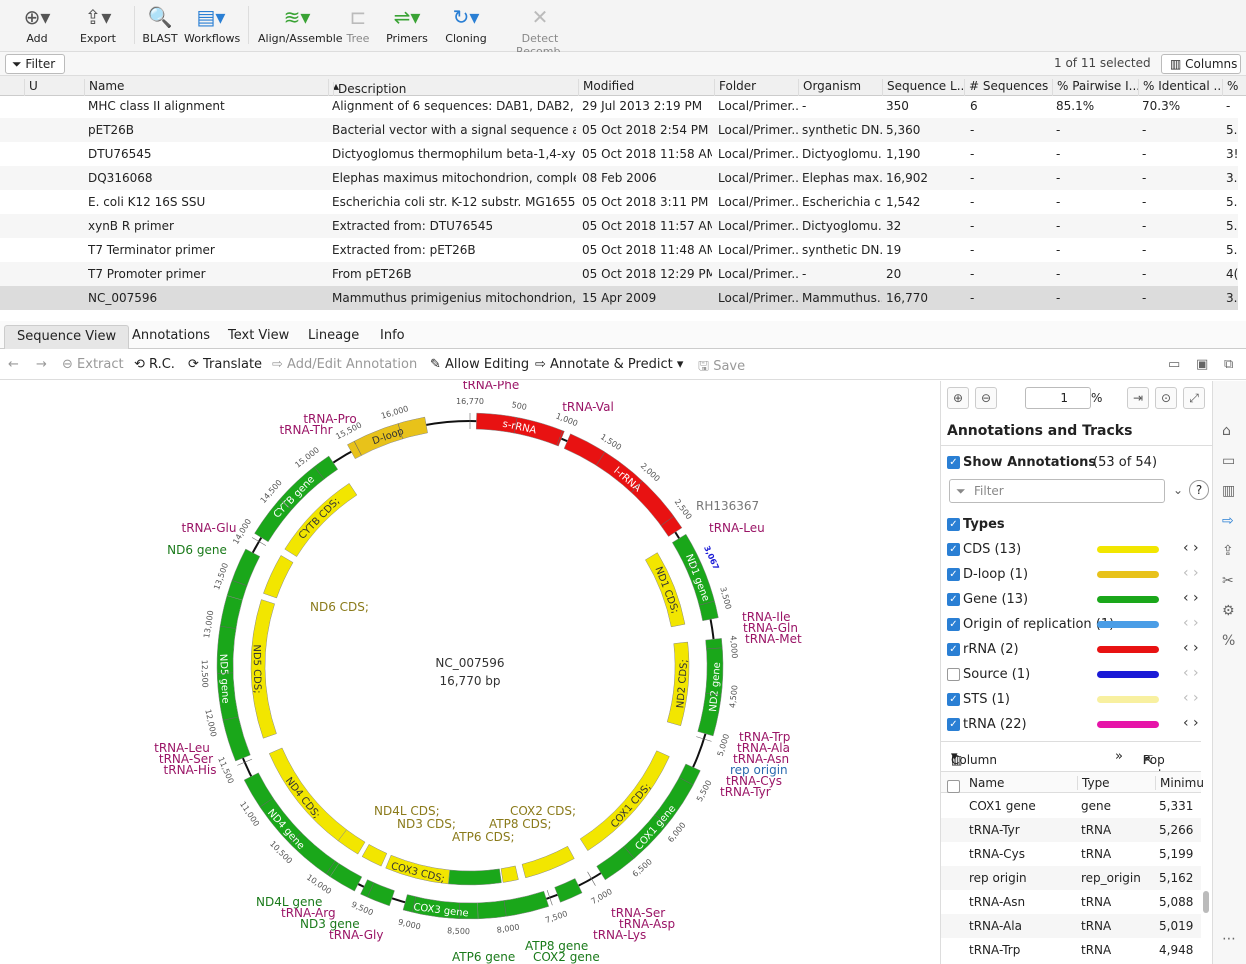 The image size is (1246, 964). Describe the element at coordinates (1232, 87) in the screenshot. I see `col-pct: %` at that location.